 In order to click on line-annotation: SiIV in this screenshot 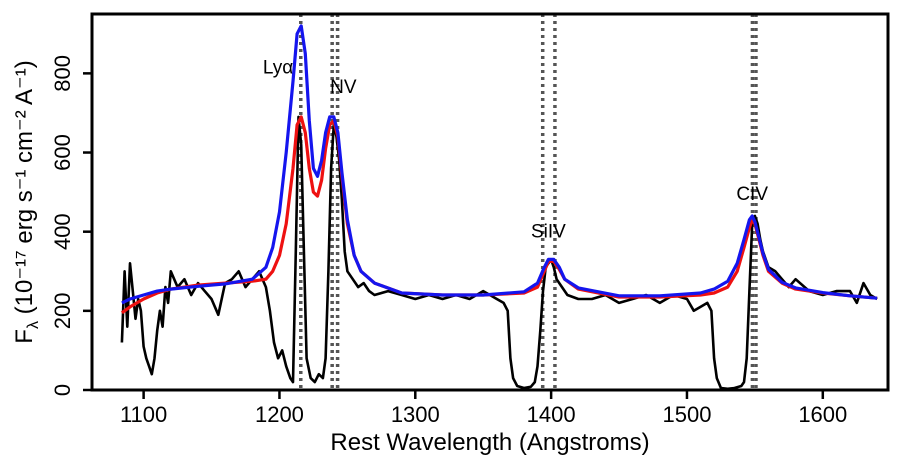, I will do `click(548, 232)`.